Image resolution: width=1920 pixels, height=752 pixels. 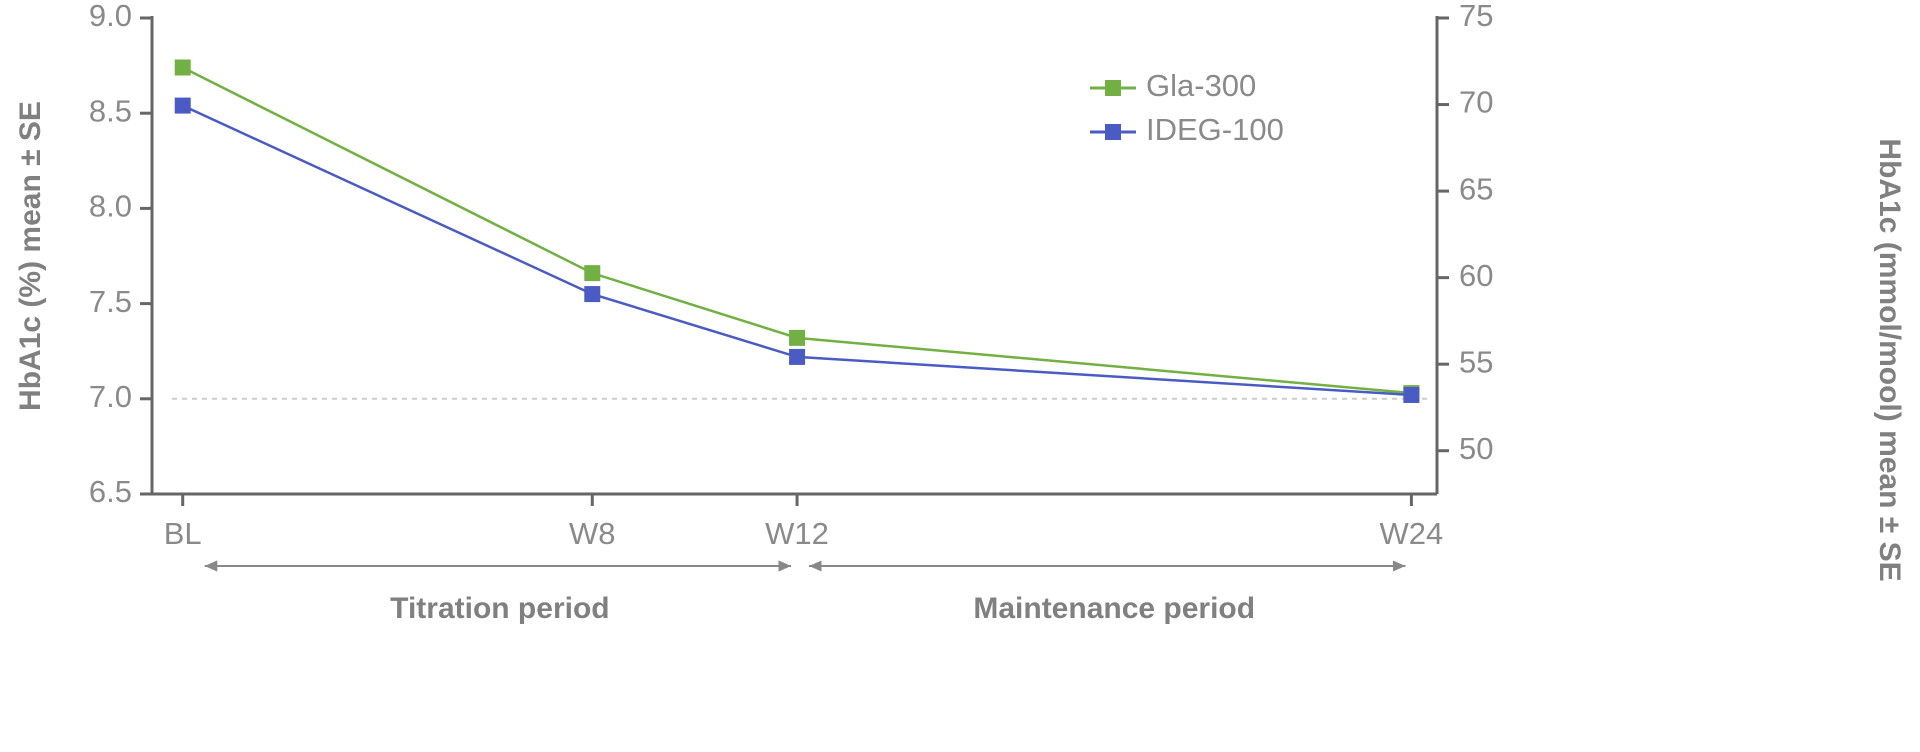 What do you see at coordinates (1114, 608) in the screenshot?
I see `period-label: Maintenance period` at bounding box center [1114, 608].